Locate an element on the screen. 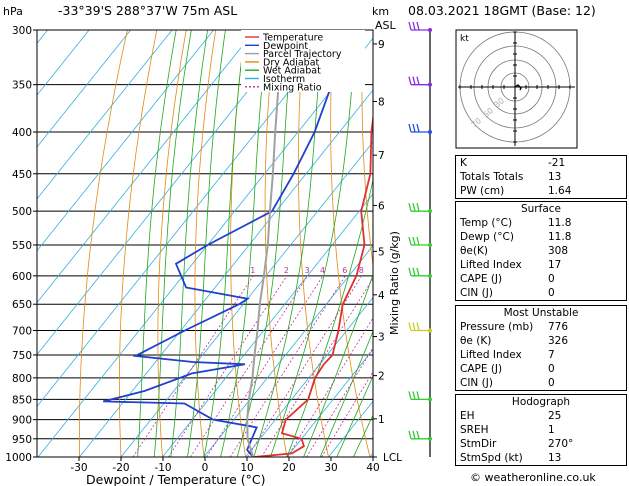 Image resolution: width=629 pixels, height=486 pixels. pressure-tick-label: 1000 is located at coordinates (18, 458).